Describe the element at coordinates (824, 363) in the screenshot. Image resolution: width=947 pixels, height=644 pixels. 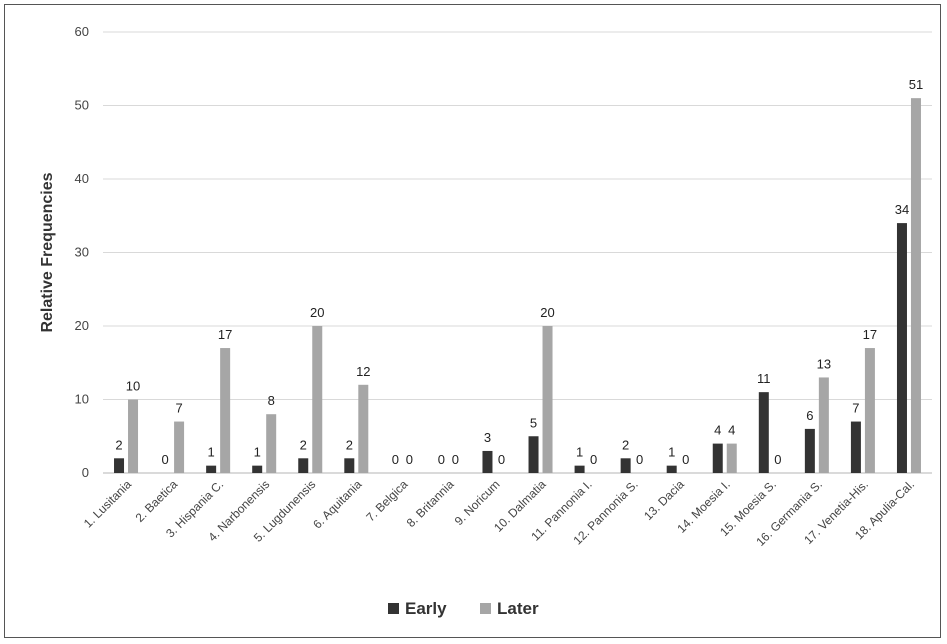
I see `data-label-later: 13` at that location.